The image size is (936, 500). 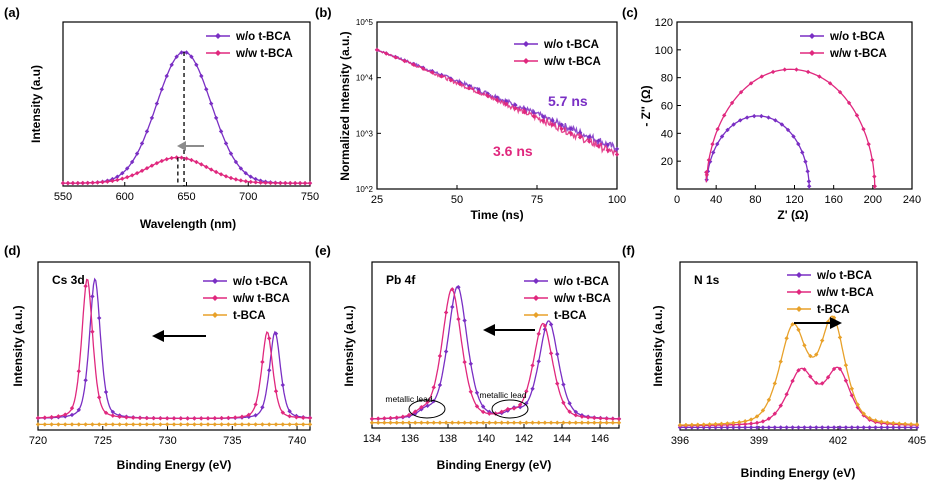 I want to click on x-tick-label: 700, so click(x=248, y=197).